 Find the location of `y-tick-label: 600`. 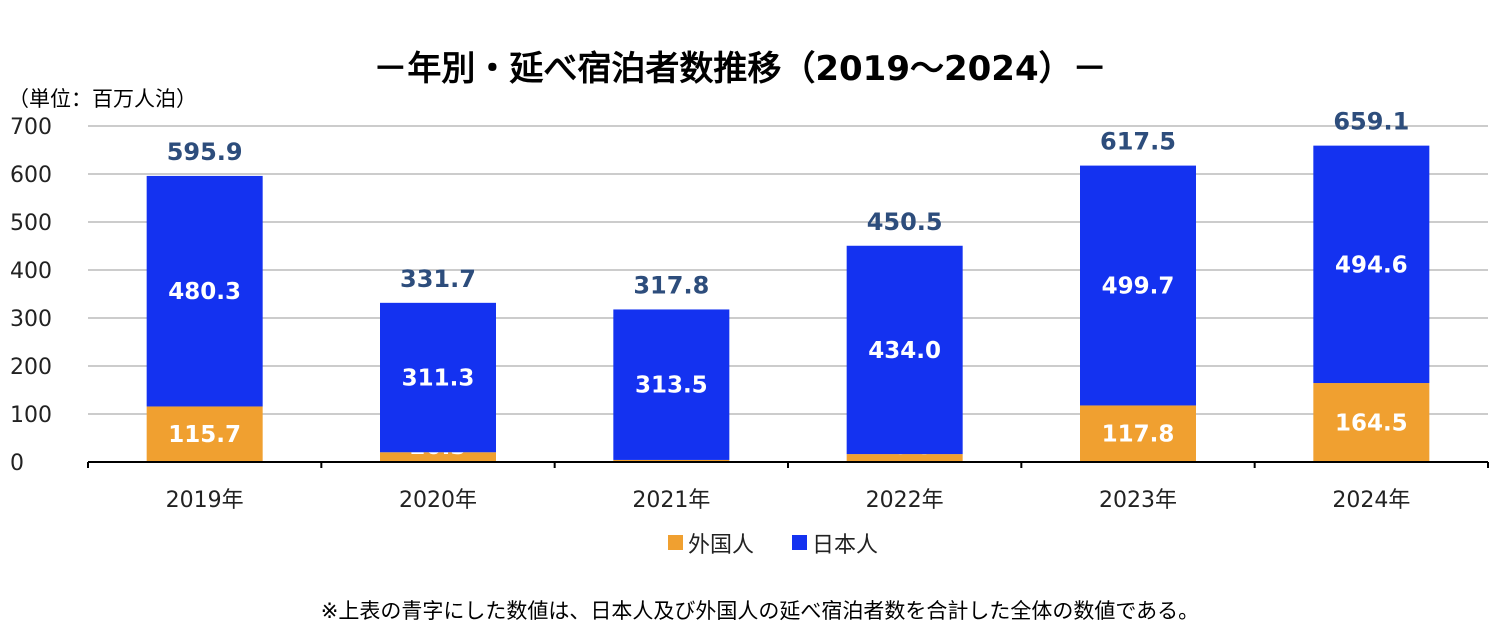

y-tick-label: 600 is located at coordinates (31, 175).